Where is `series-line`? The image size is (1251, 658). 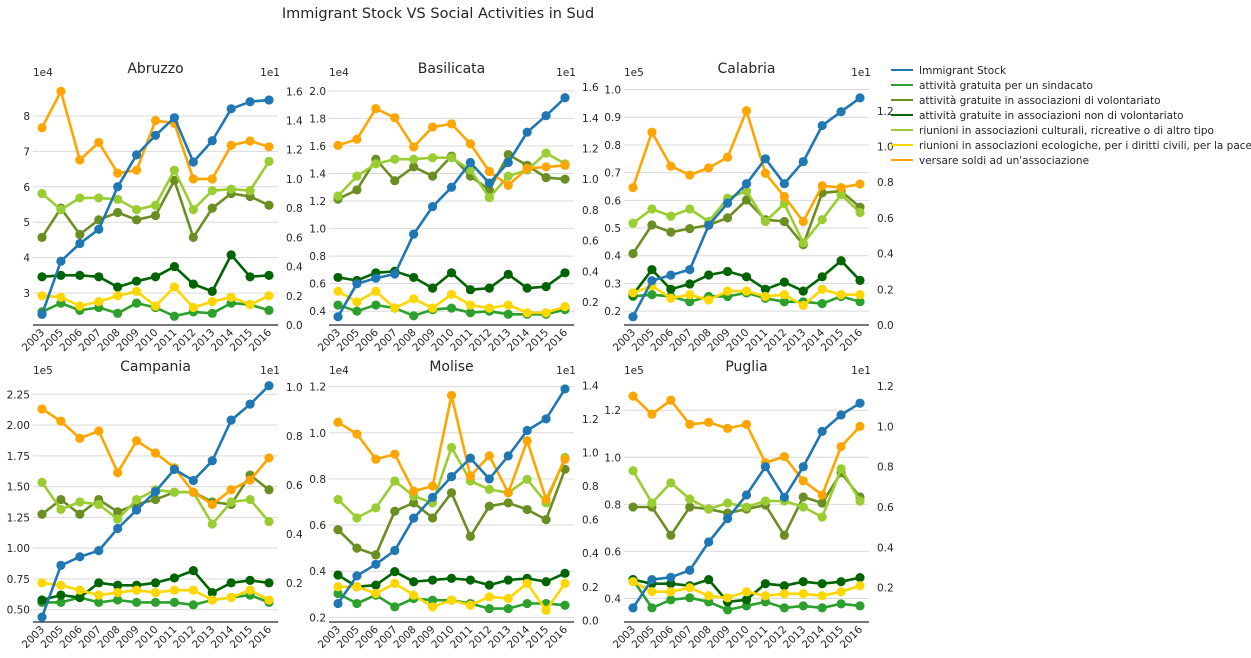 series-line is located at coordinates (746, 446).